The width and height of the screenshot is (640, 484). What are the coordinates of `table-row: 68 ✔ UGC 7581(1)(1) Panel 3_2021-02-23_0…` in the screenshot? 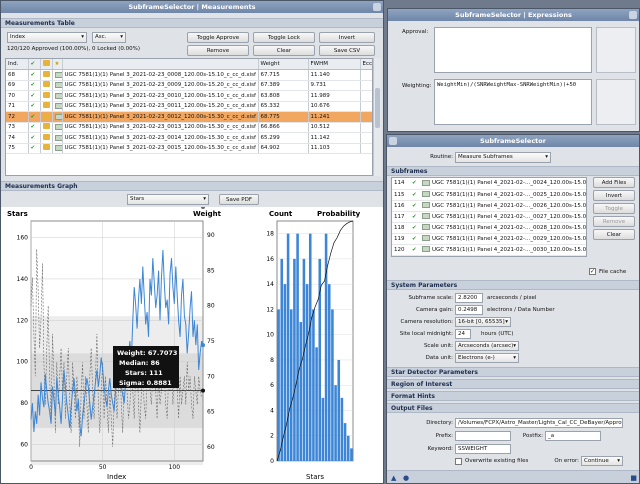 It's located at (189, 75).